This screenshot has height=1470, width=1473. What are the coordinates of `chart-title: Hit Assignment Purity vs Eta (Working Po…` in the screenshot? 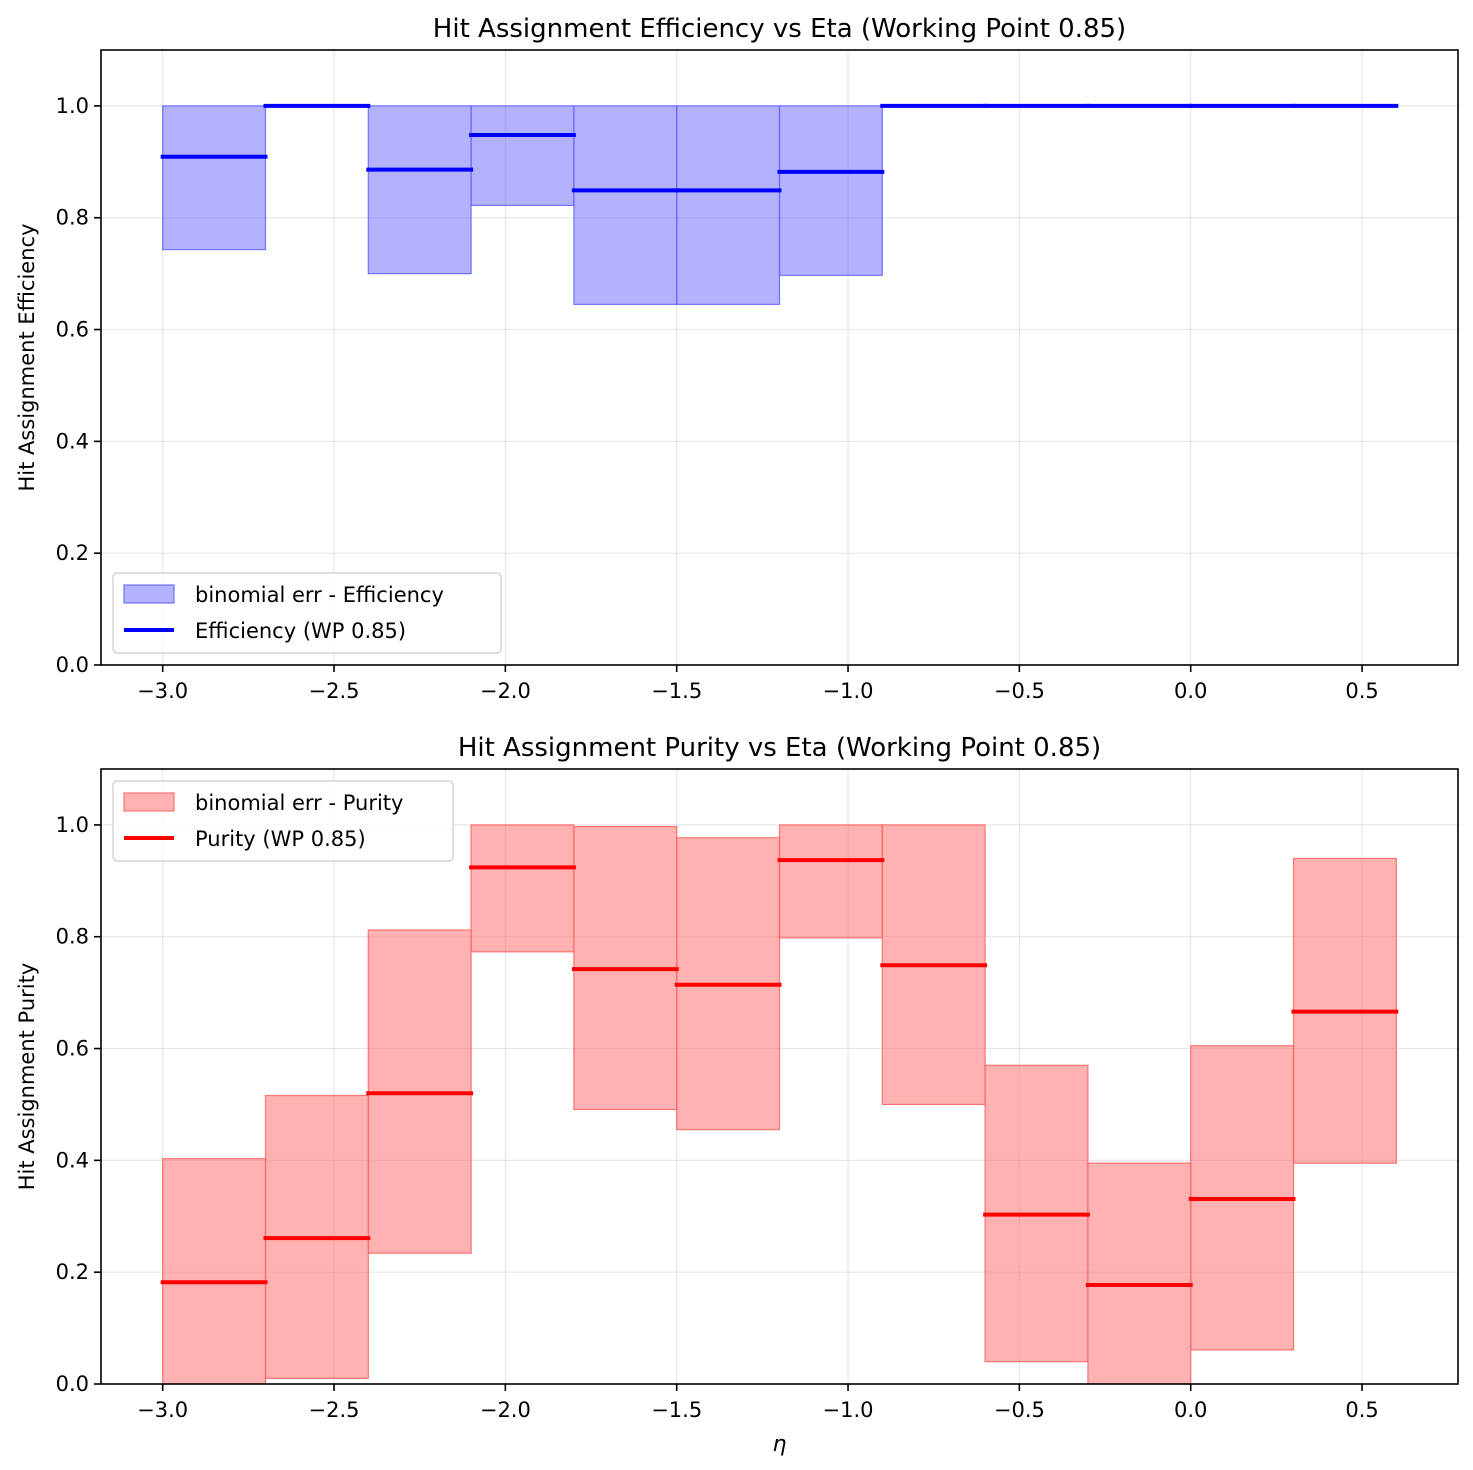 It's located at (779, 748).